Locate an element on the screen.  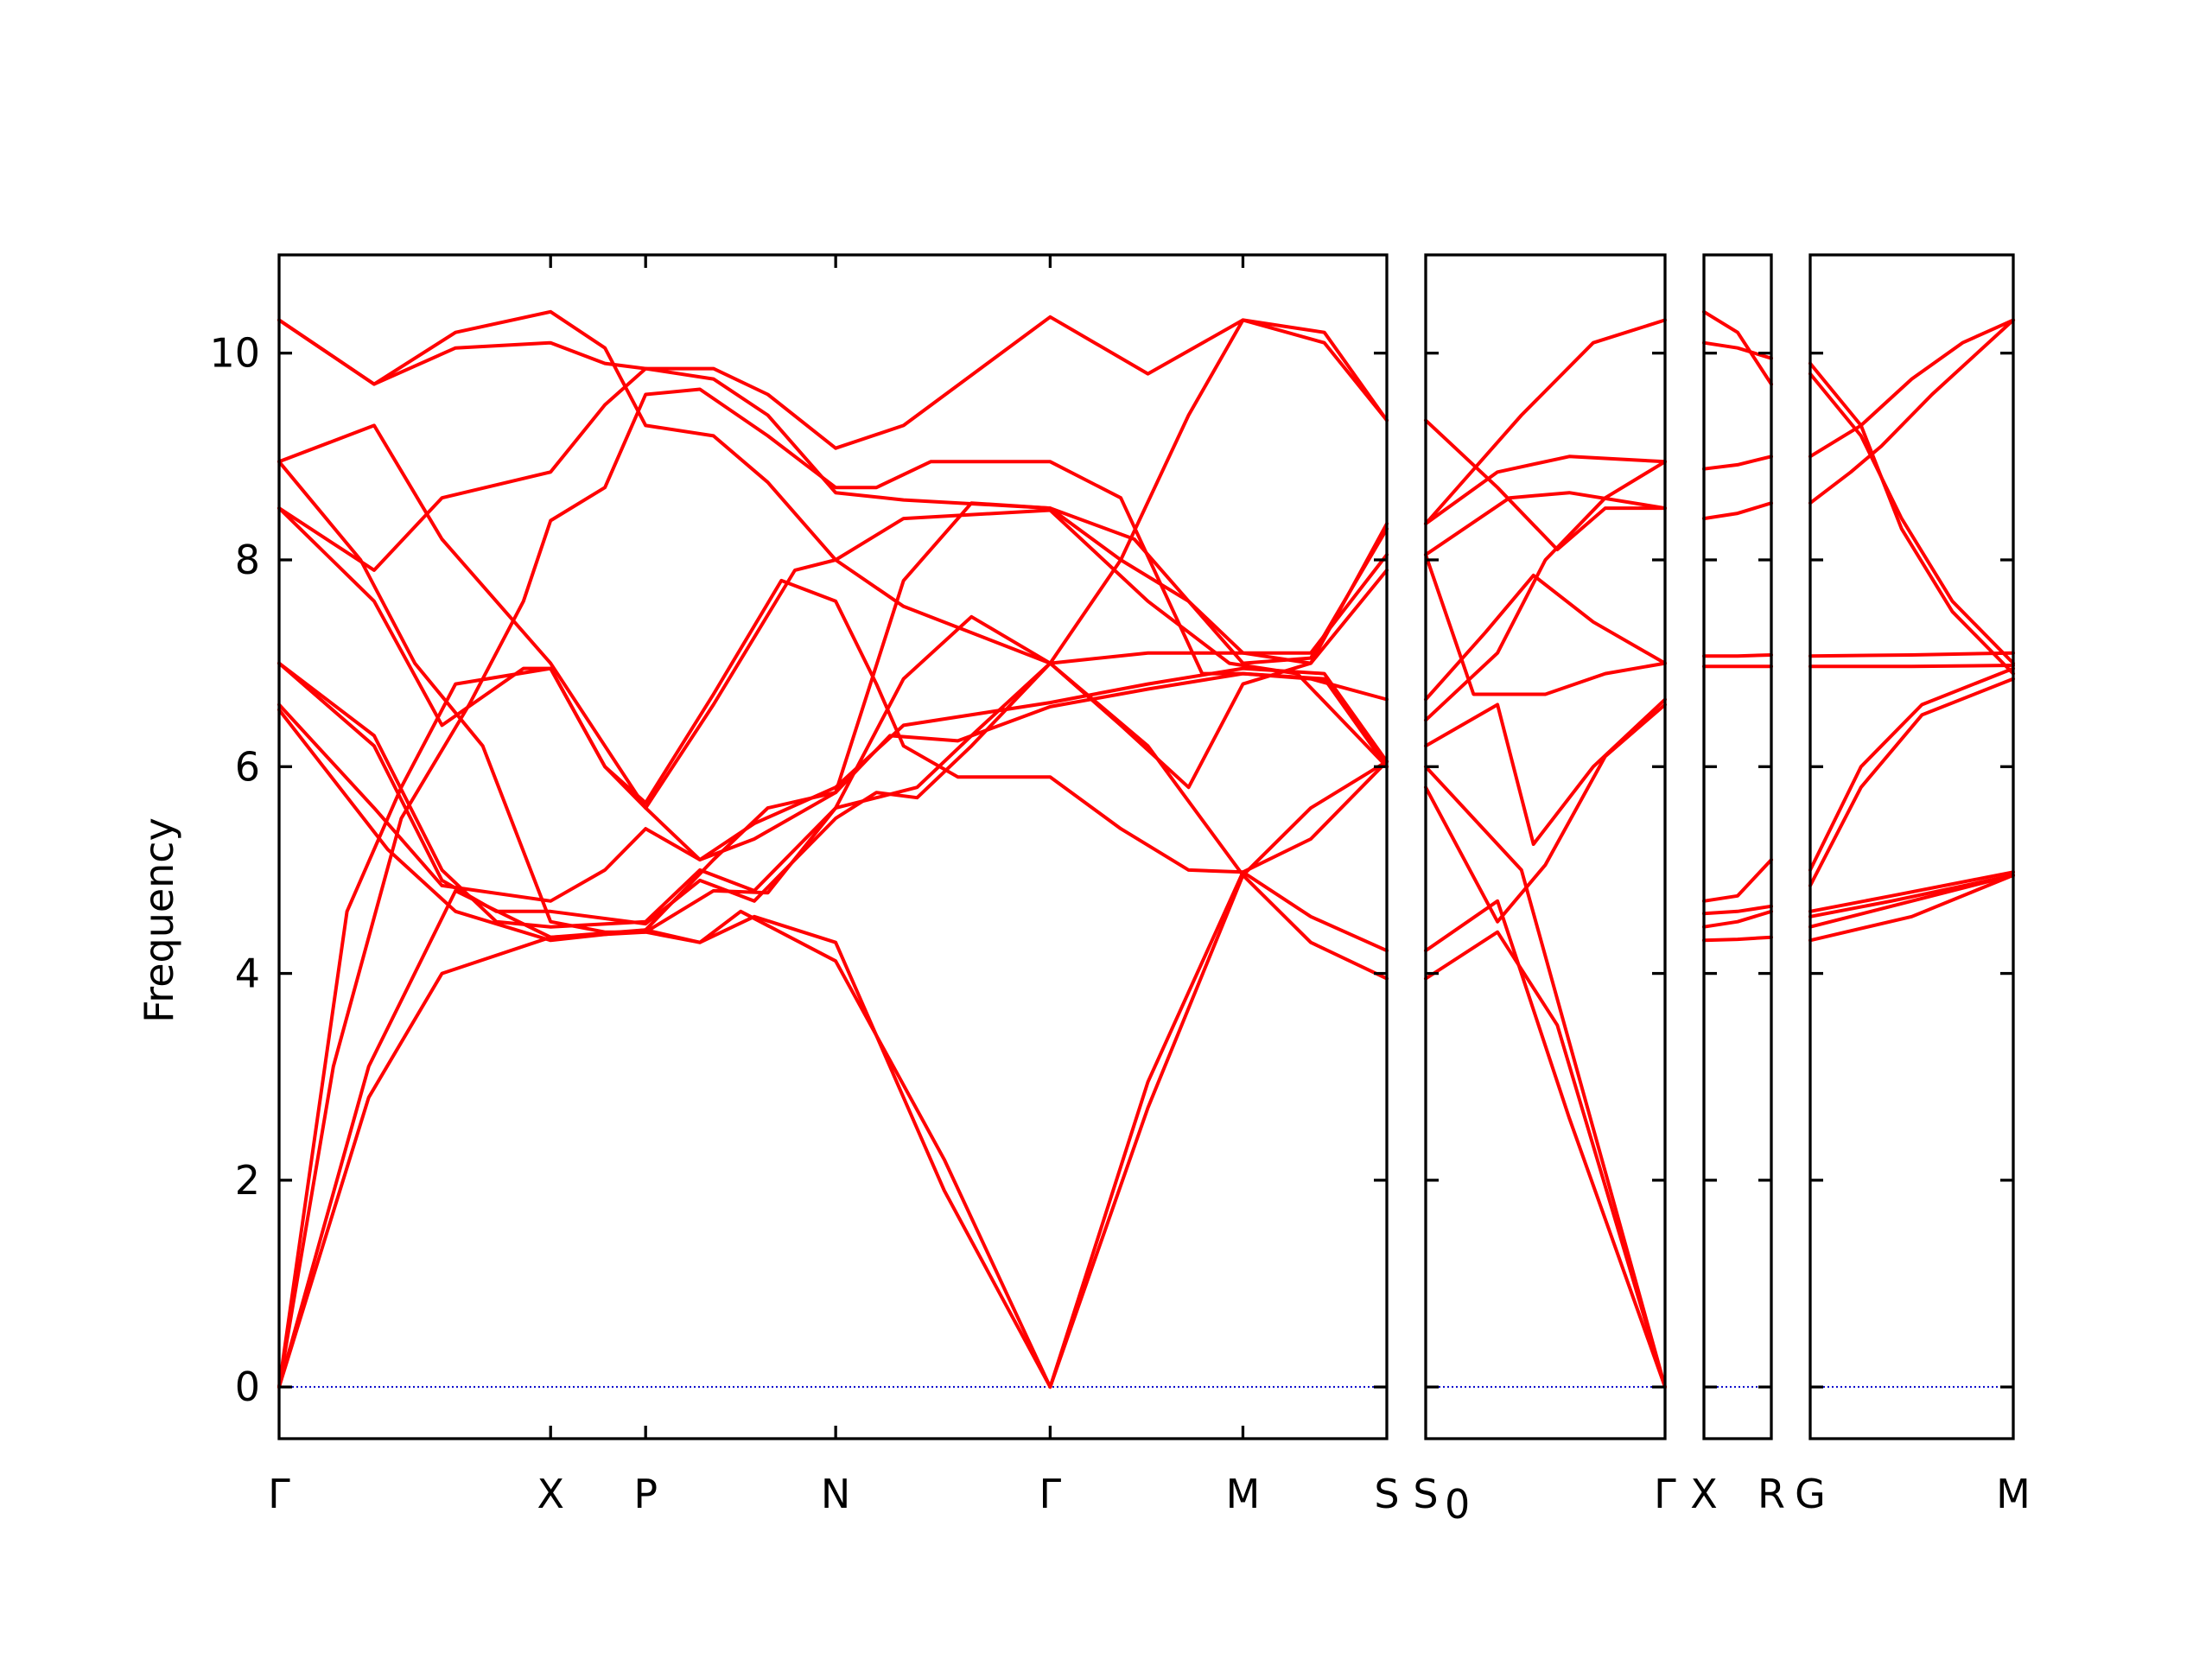
x-tick-label: P is located at coordinates (645, 1494).